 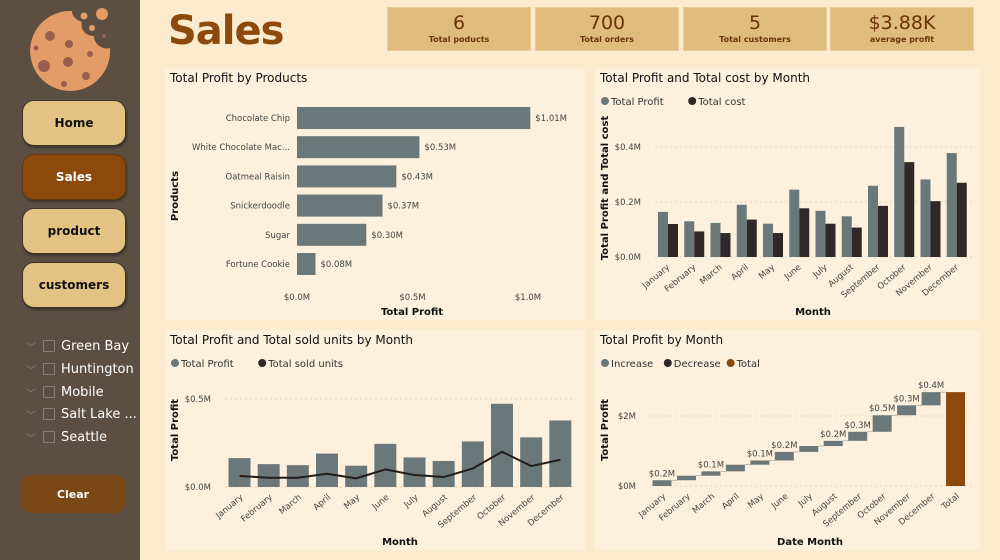 I want to click on clear-button: Clear, so click(x=73, y=494).